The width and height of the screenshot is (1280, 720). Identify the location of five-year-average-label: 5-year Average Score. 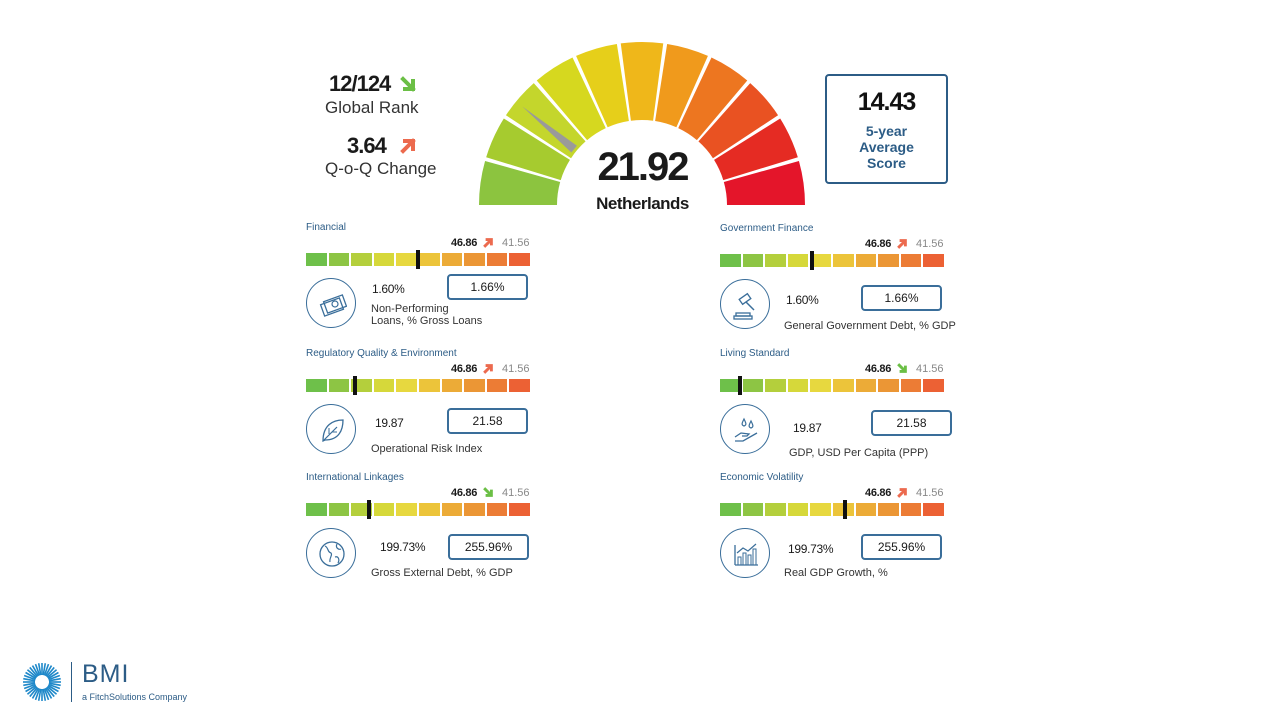
(886, 147).